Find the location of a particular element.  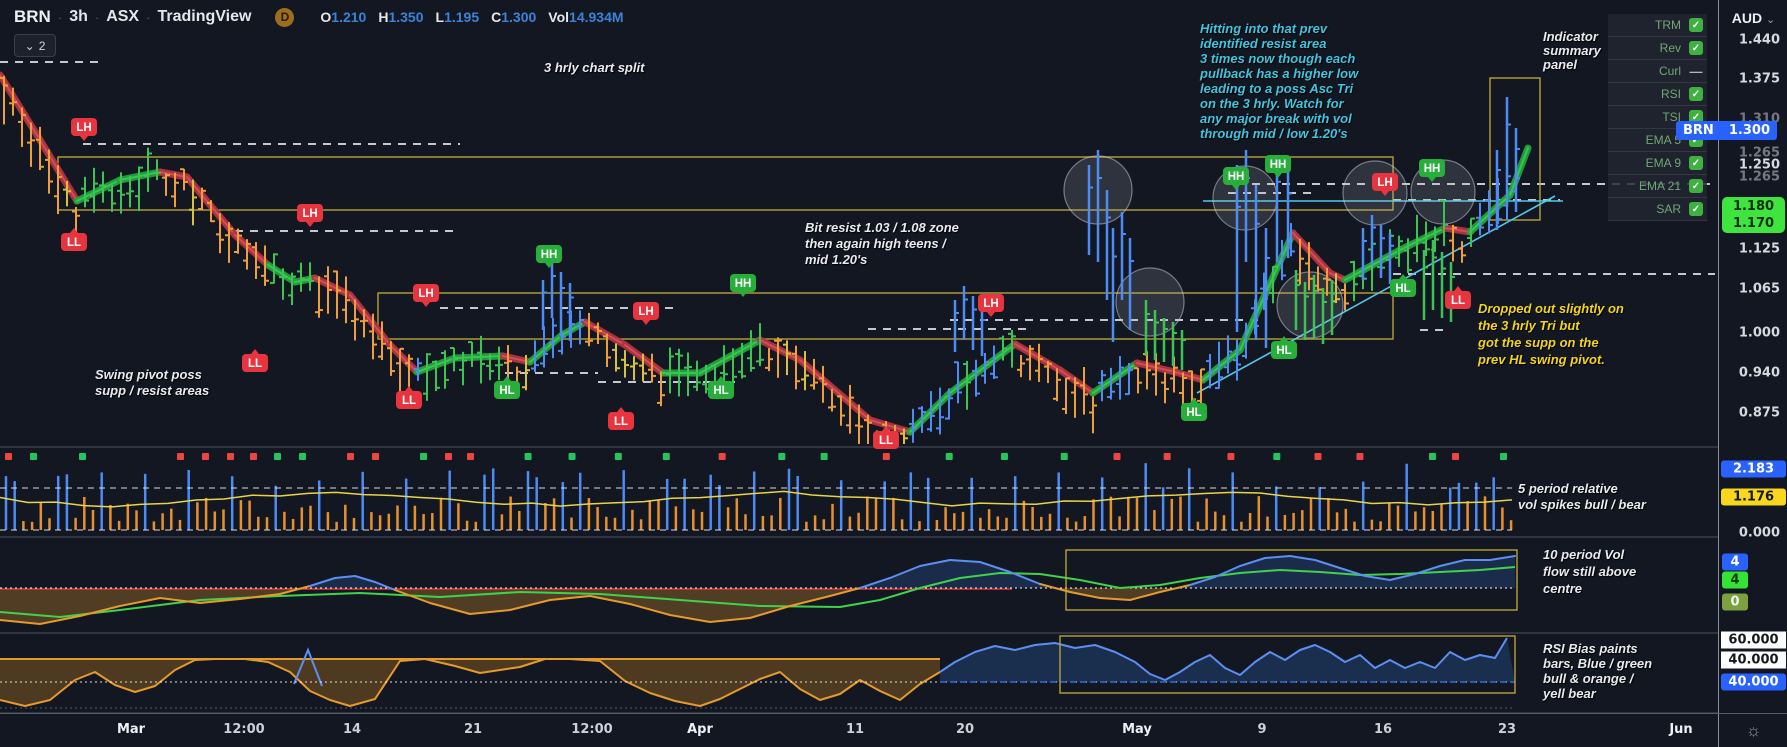

symbol-name: BRN is located at coordinates (32, 16).